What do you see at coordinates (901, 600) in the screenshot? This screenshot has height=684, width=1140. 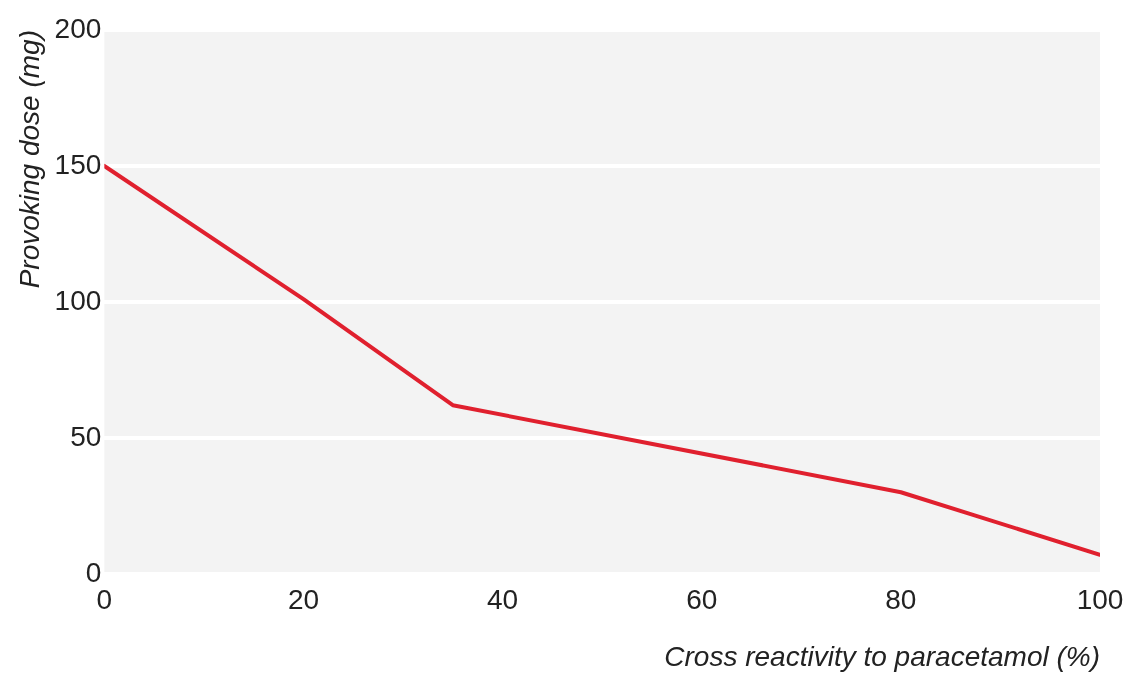 I see `x-tick-label: 80` at bounding box center [901, 600].